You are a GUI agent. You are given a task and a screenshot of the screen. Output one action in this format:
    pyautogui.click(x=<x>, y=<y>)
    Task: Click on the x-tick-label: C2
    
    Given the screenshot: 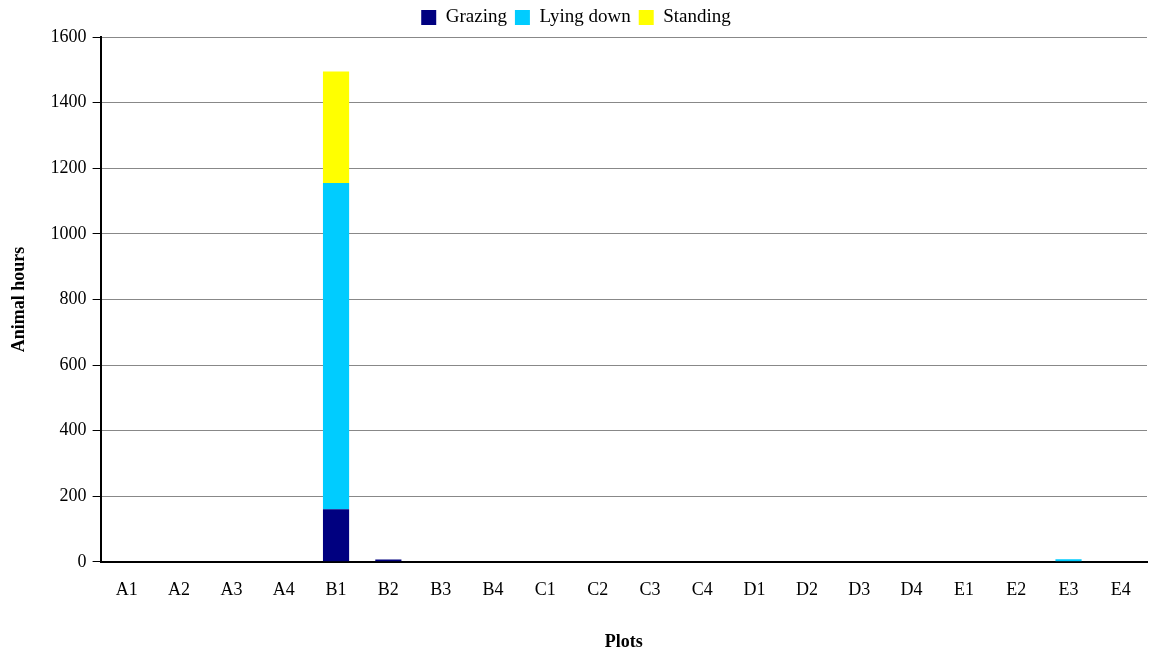 What is the action you would take?
    pyautogui.click(x=598, y=589)
    